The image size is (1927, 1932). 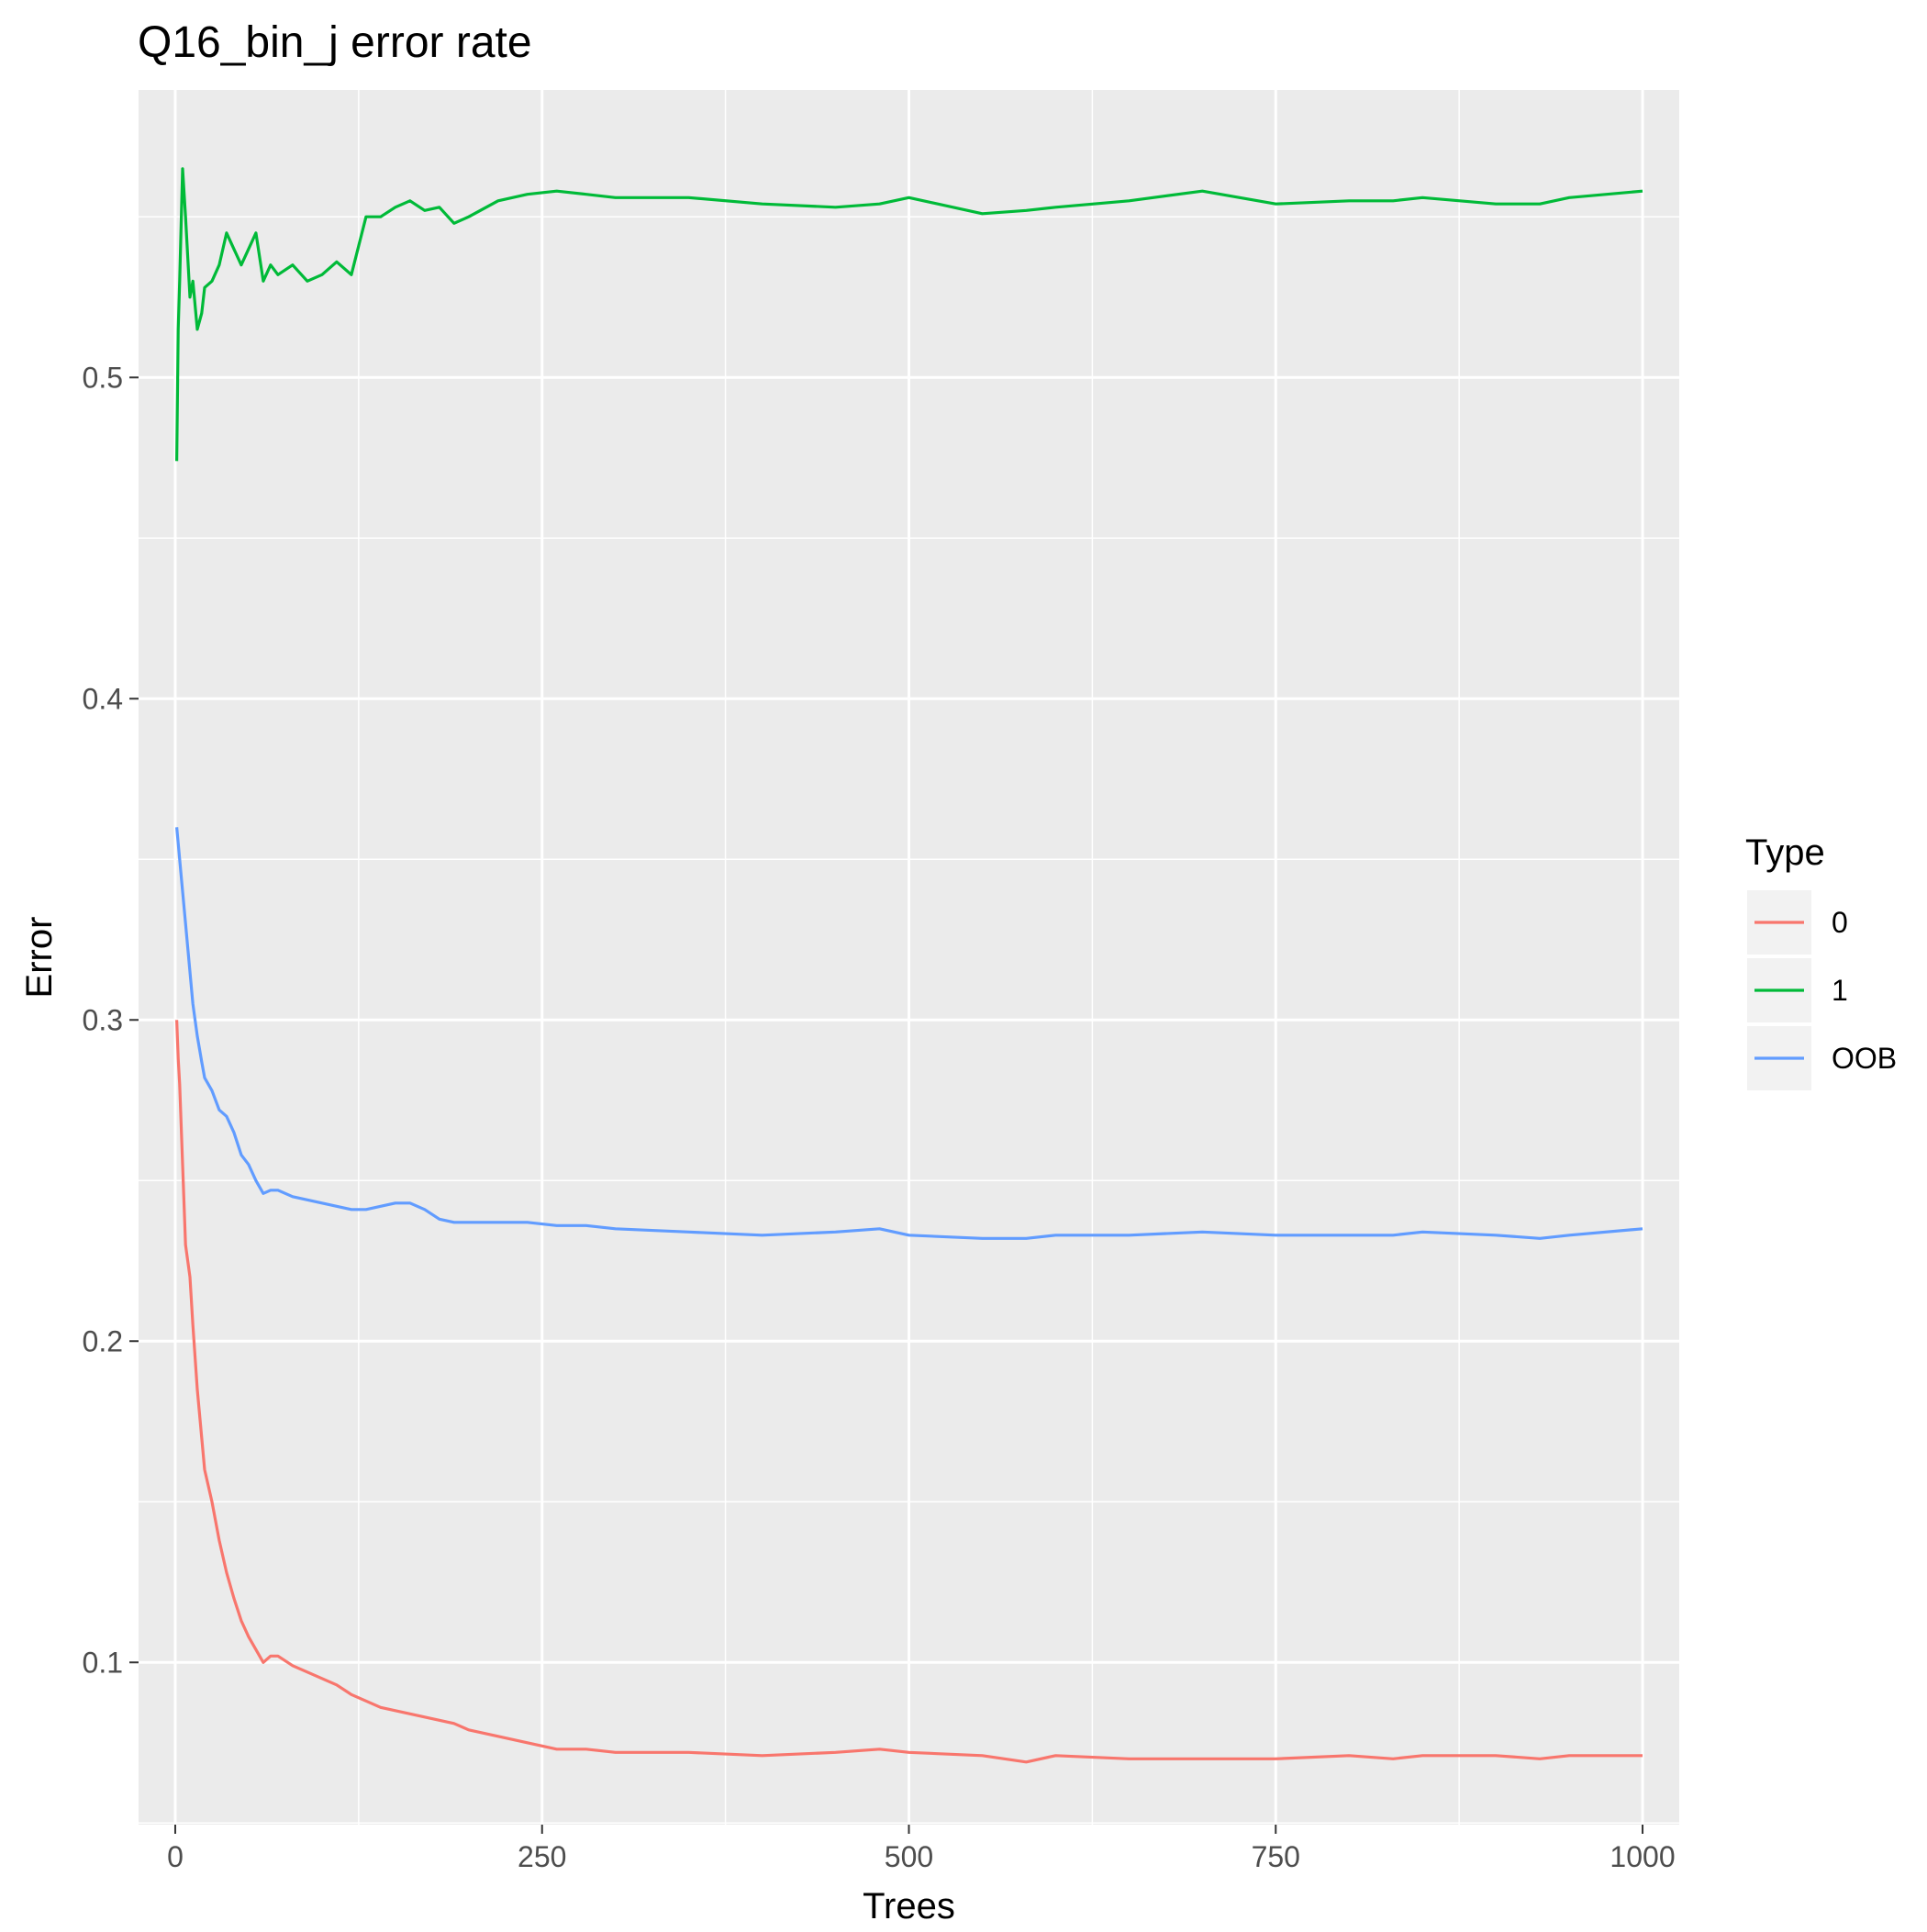 I want to click on x-tick-label: 500, so click(x=909, y=1856).